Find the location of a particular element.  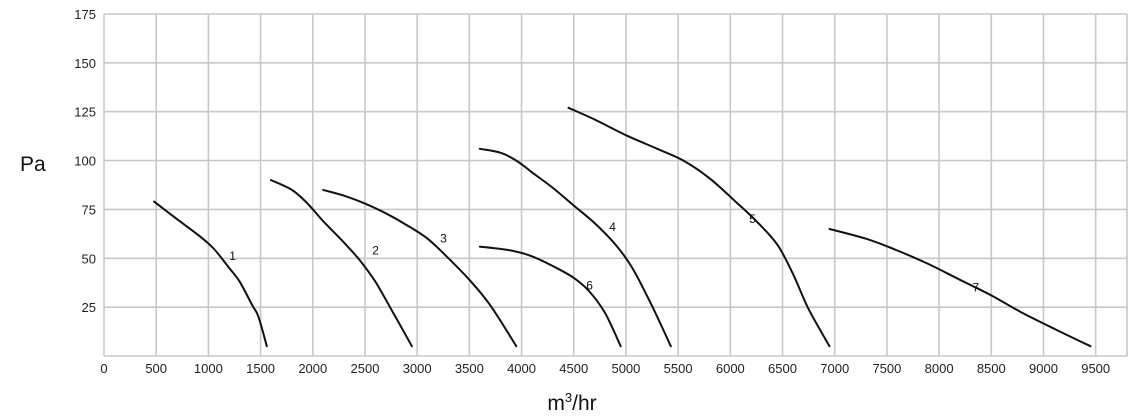

x-tick-label: 6500 is located at coordinates (782, 368).